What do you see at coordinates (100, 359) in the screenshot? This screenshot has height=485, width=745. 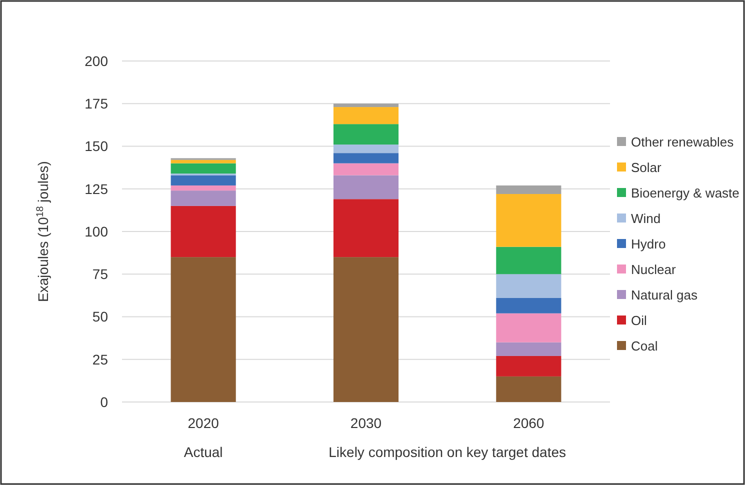 I see `y-tick-label: 25` at bounding box center [100, 359].